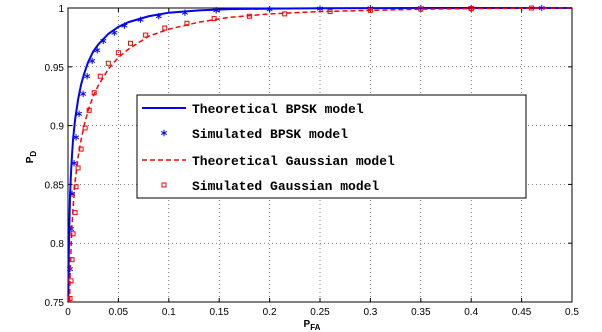 This screenshot has height=332, width=602. What do you see at coordinates (293, 161) in the screenshot?
I see `legend-label-theoretical-gaussian: Theoretical Gaussian model` at bounding box center [293, 161].